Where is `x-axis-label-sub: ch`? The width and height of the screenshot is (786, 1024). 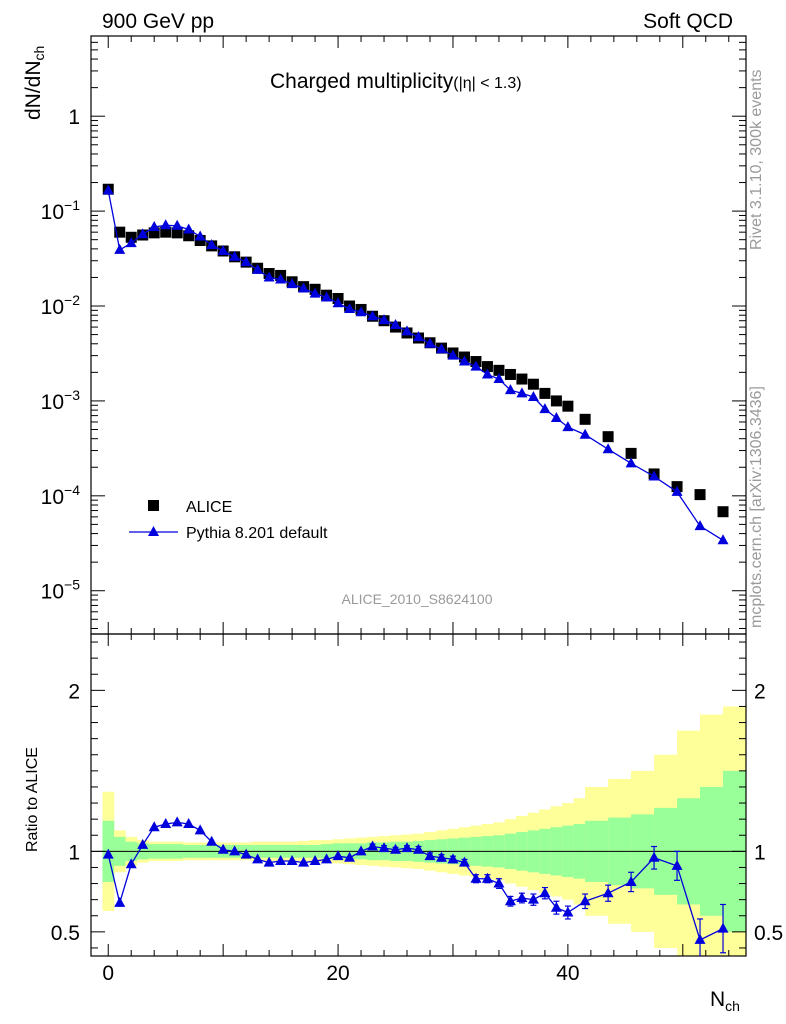 x-axis-label-sub: ch is located at coordinates (732, 1006).